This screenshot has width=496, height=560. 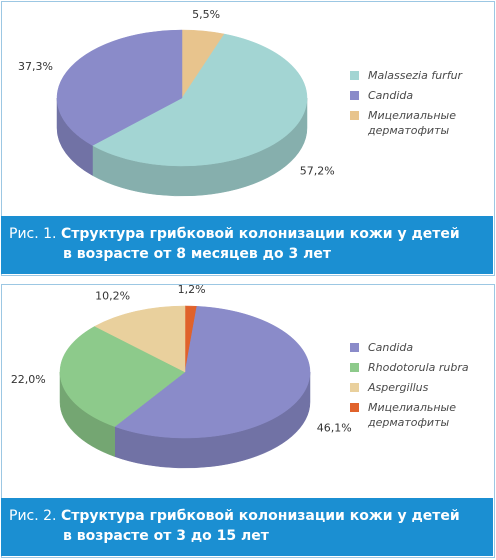 I want to click on chart-title-line2: в возрасте от 3 до 15 лет, so click(x=166, y=536).